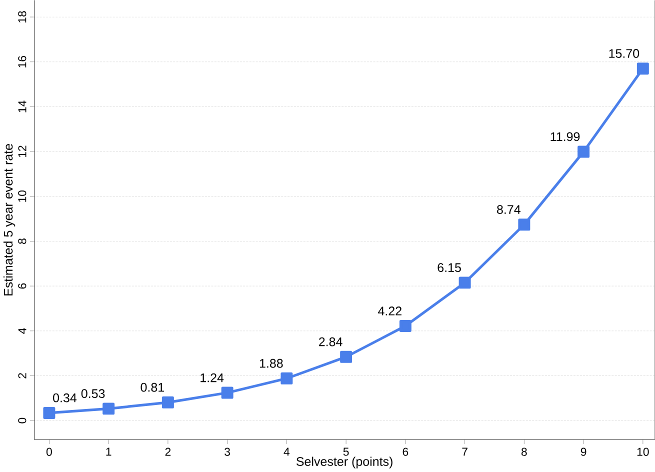 The height and width of the screenshot is (472, 655). What do you see at coordinates (22, 62) in the screenshot?
I see `y-tick-label: 16` at bounding box center [22, 62].